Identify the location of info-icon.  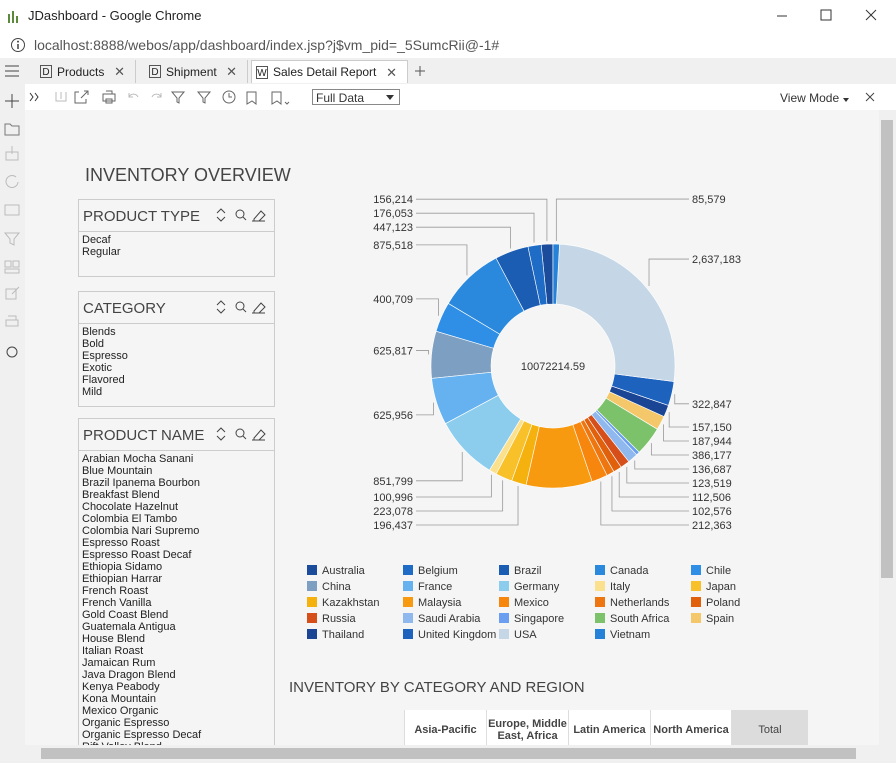
(18, 45).